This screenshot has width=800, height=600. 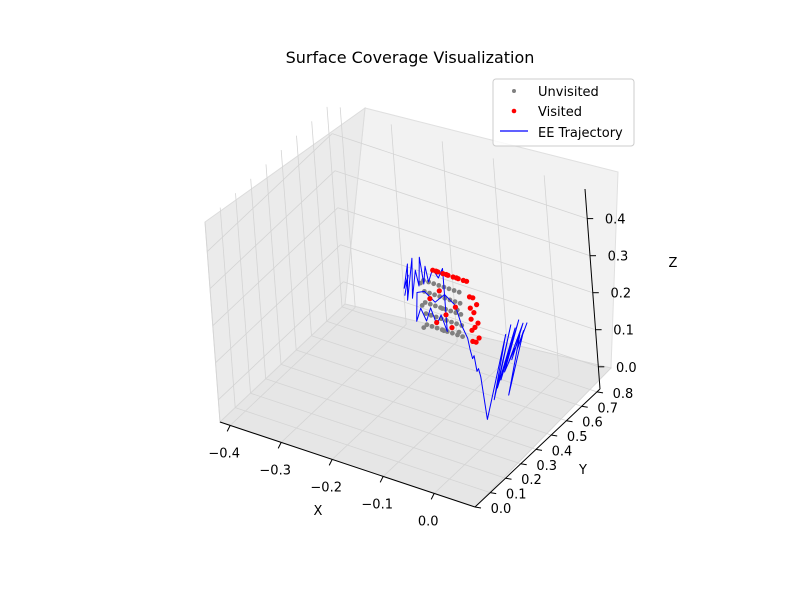 What do you see at coordinates (531, 480) in the screenshot?
I see `y-tick-label: 0.2` at bounding box center [531, 480].